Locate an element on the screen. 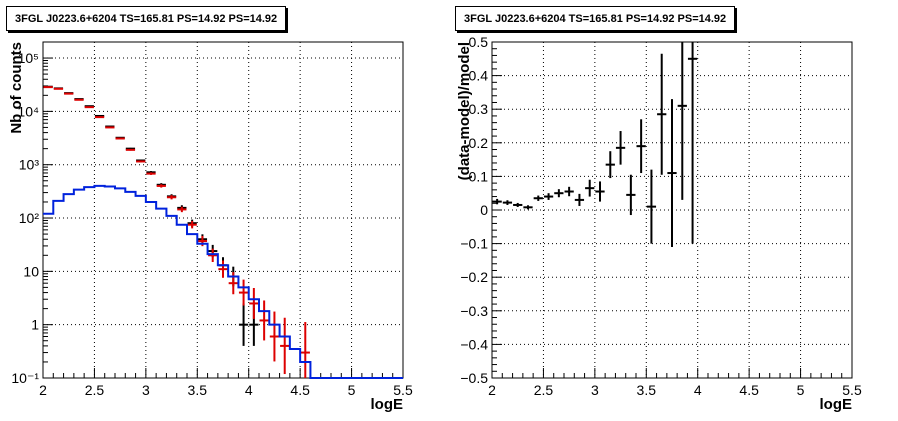 This screenshot has width=898, height=421. y-tick-label: −0.1 is located at coordinates (474, 244).